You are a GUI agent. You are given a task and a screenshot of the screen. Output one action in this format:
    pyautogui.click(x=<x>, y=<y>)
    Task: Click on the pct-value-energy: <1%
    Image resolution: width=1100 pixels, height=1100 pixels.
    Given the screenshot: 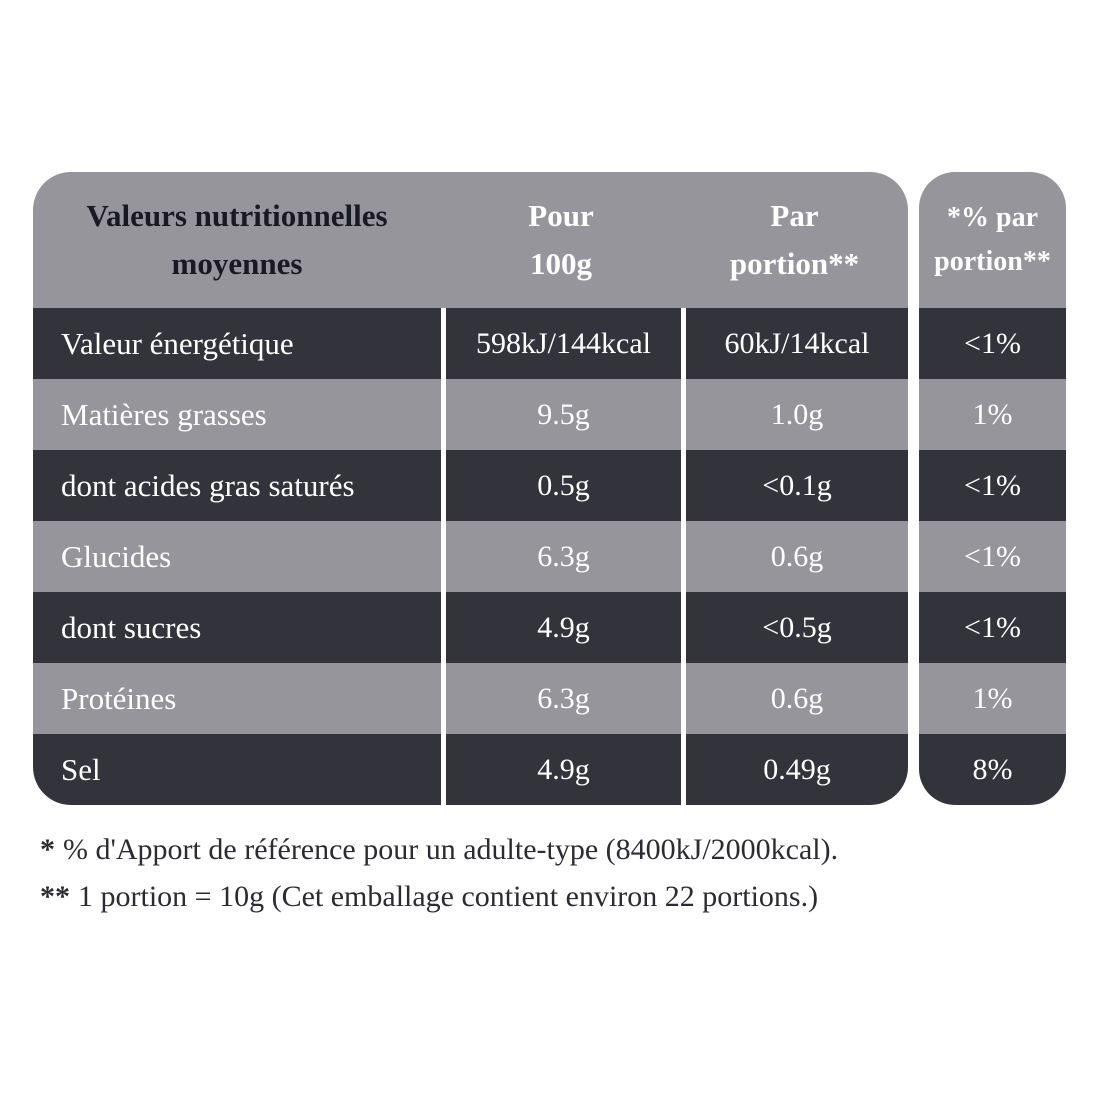 What is the action you would take?
    pyautogui.click(x=992, y=343)
    